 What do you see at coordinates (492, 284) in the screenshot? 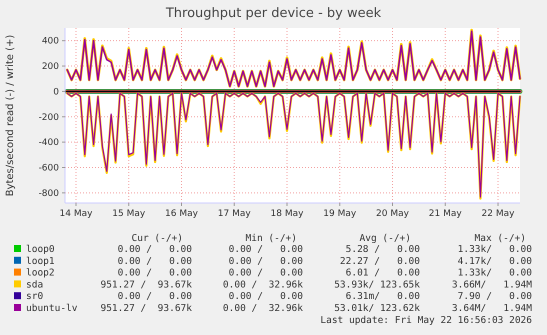
I see `text: 3.66M/ 1.94M` at bounding box center [492, 284].